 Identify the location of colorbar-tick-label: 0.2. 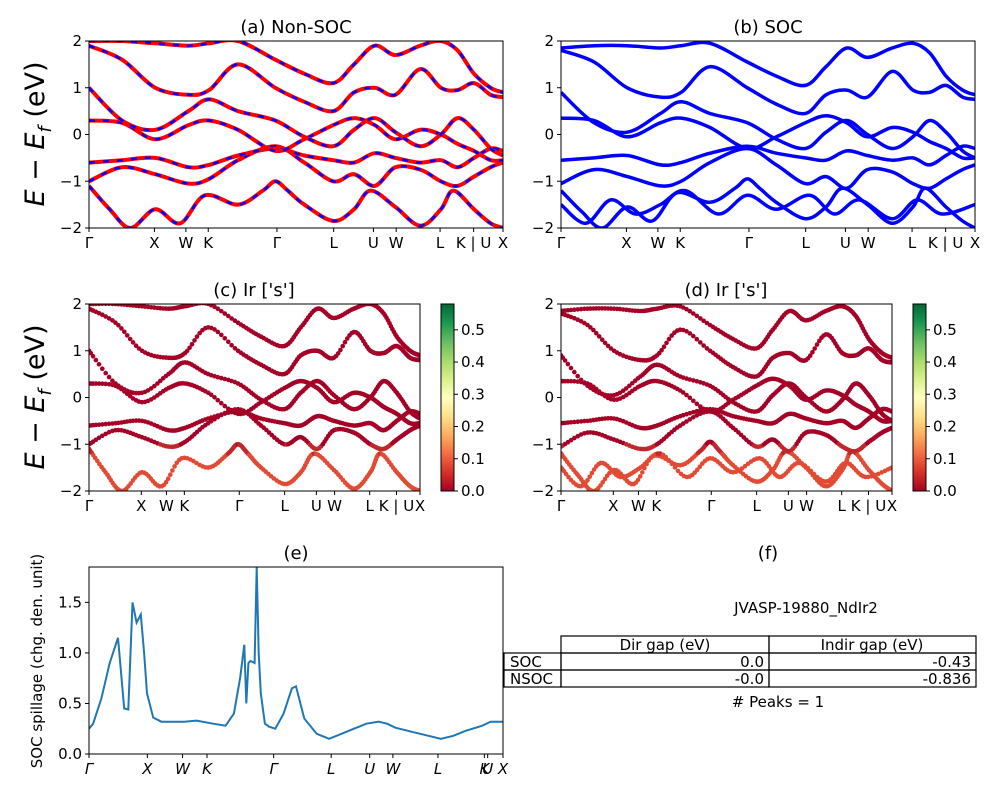
(473, 427).